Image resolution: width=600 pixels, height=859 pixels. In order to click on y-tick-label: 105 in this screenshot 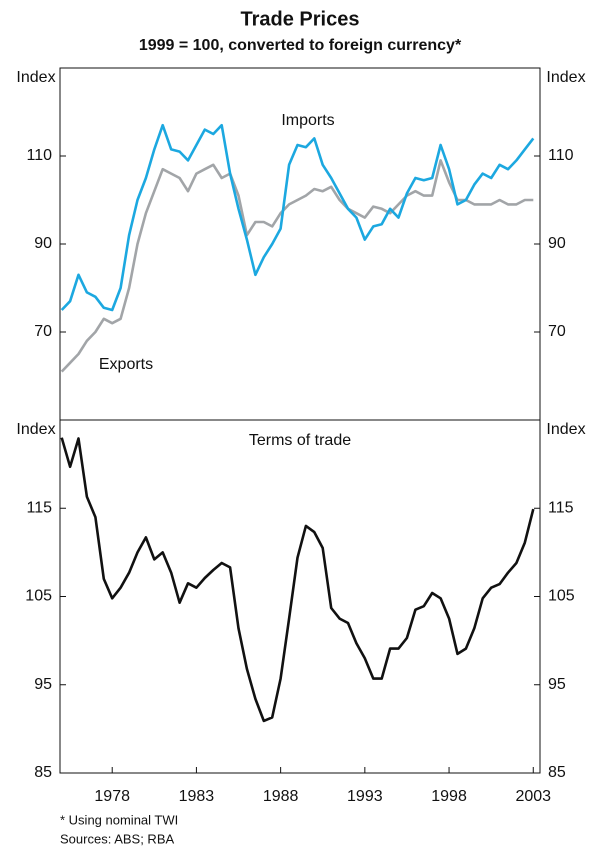, I will do `click(38, 596)`.